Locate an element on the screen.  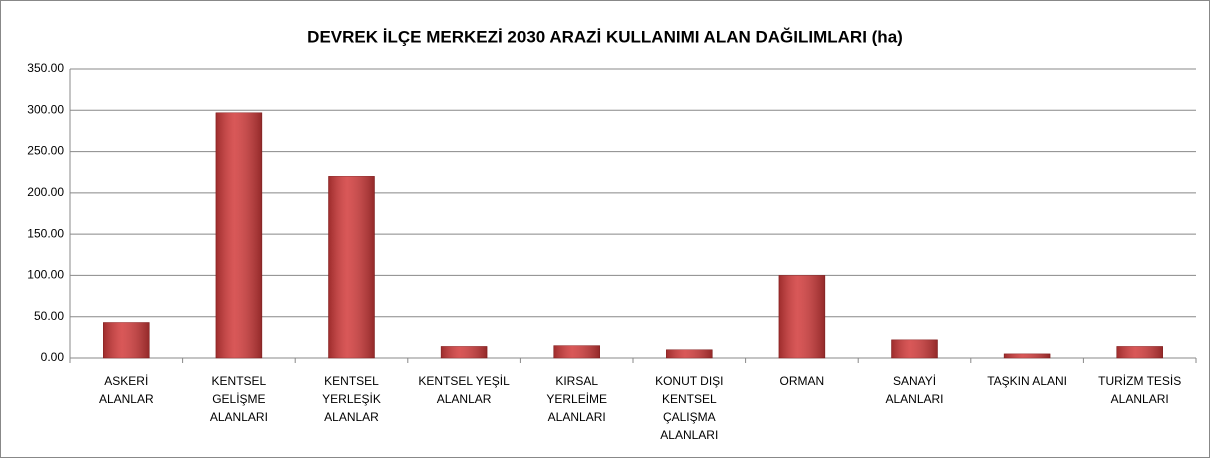
x-tick-label: ASKERİ ALANLAR is located at coordinates (126, 390).